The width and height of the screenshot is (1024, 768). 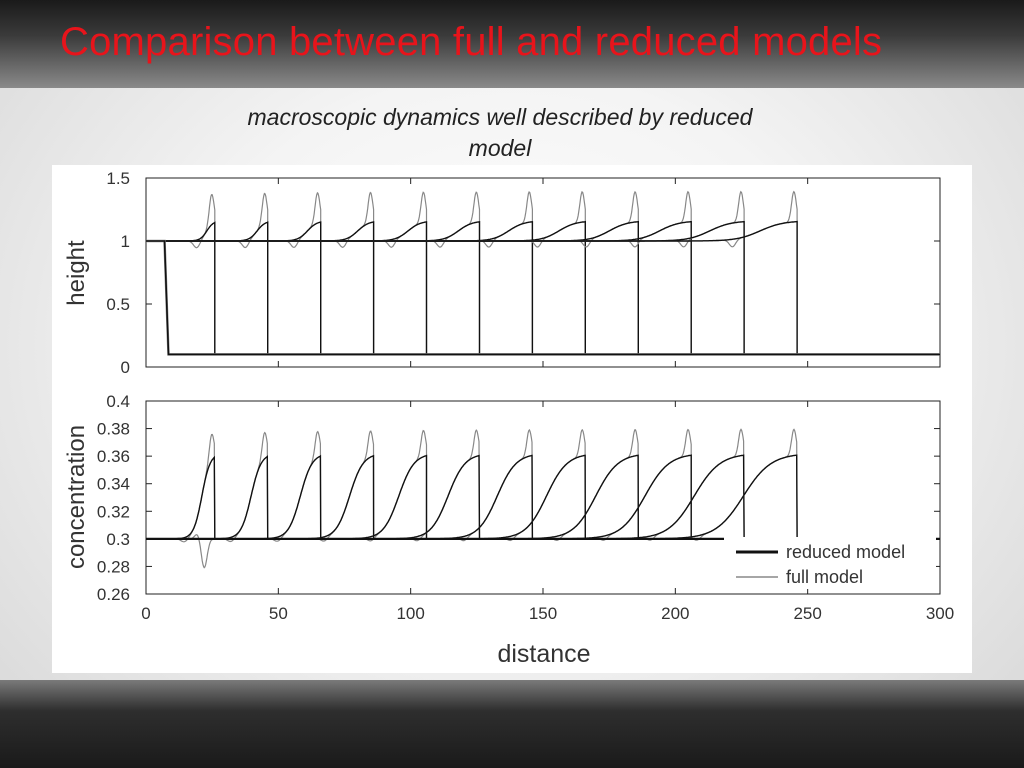 I want to click on xtick-label: 250, so click(x=807, y=613).